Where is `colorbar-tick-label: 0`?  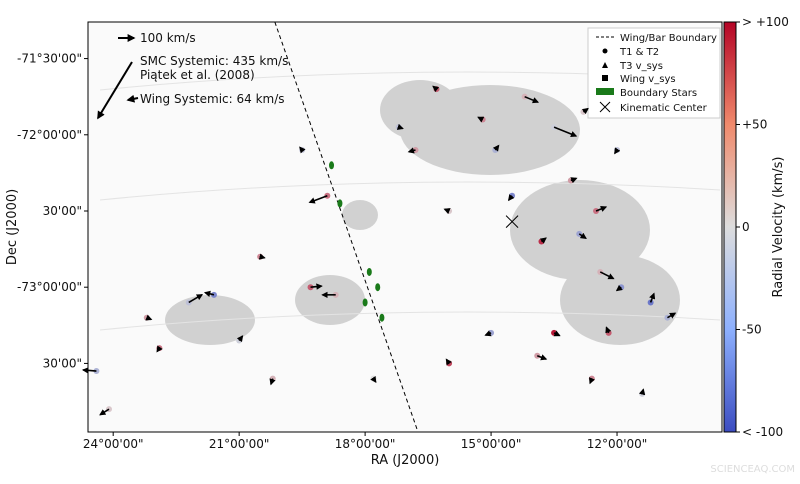
colorbar-tick-label: 0 is located at coordinates (746, 227).